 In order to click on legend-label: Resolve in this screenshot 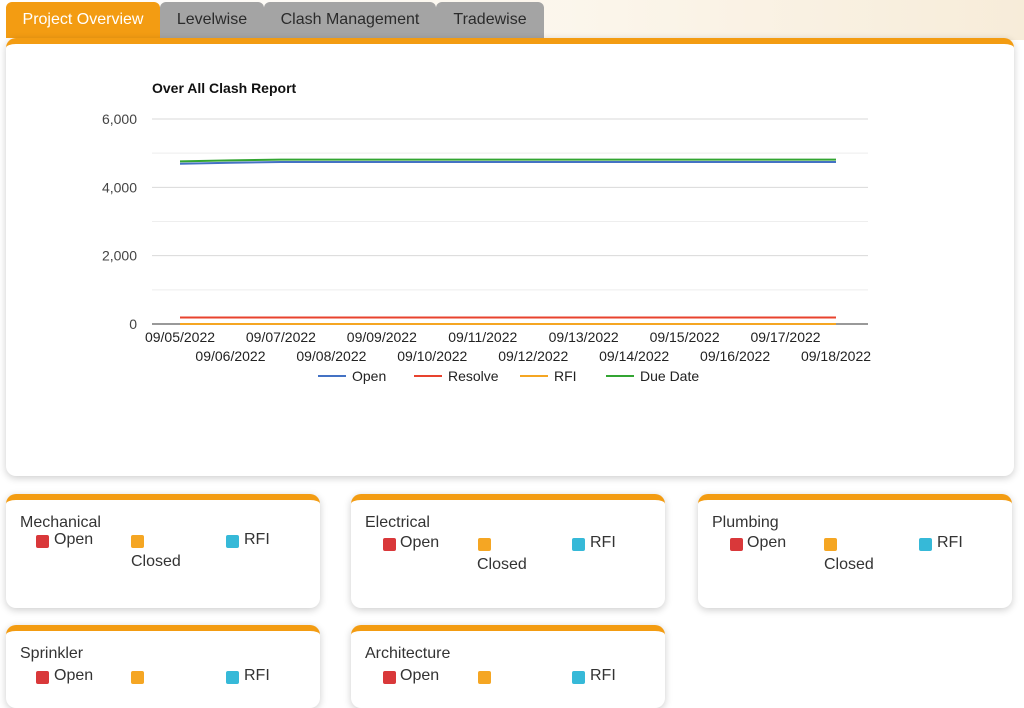, I will do `click(473, 376)`.